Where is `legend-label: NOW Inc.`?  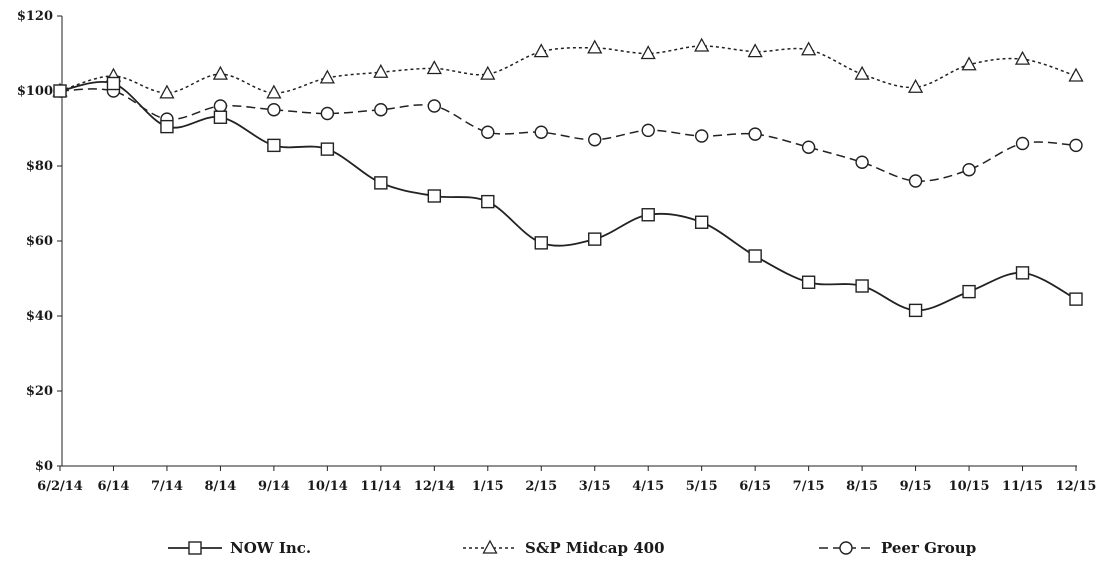 legend-label: NOW Inc. is located at coordinates (270, 548).